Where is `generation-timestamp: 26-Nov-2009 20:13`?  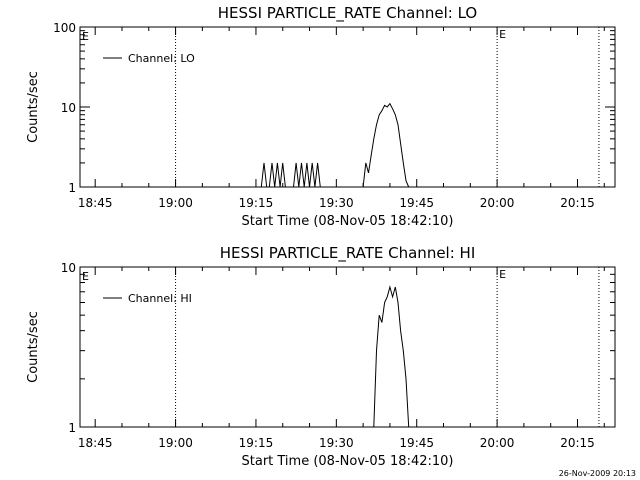
generation-timestamp: 26-Nov-2009 20:13 is located at coordinates (597, 473).